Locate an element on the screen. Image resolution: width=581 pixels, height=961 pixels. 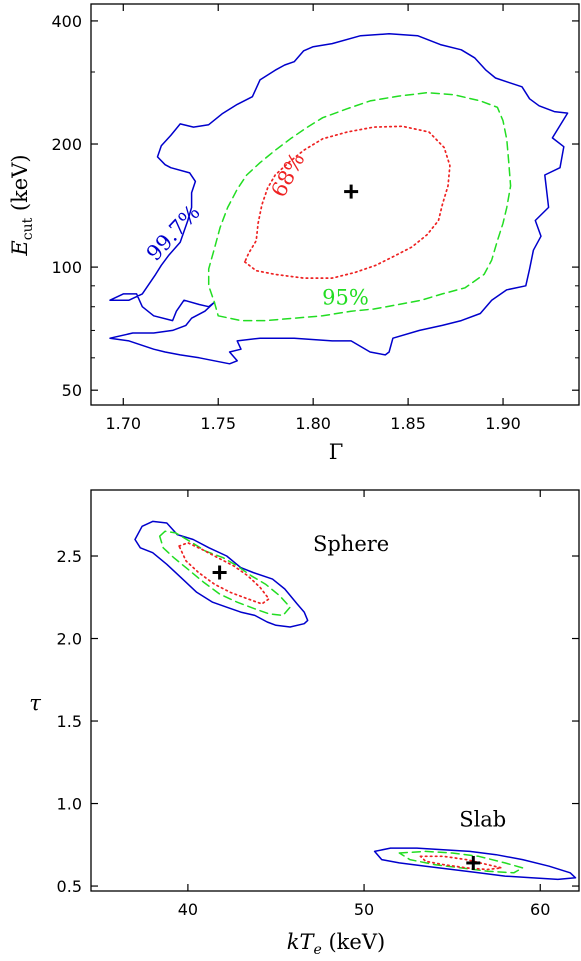
bottom-x-axis-label: kTe (keV) is located at coordinates (336, 944).